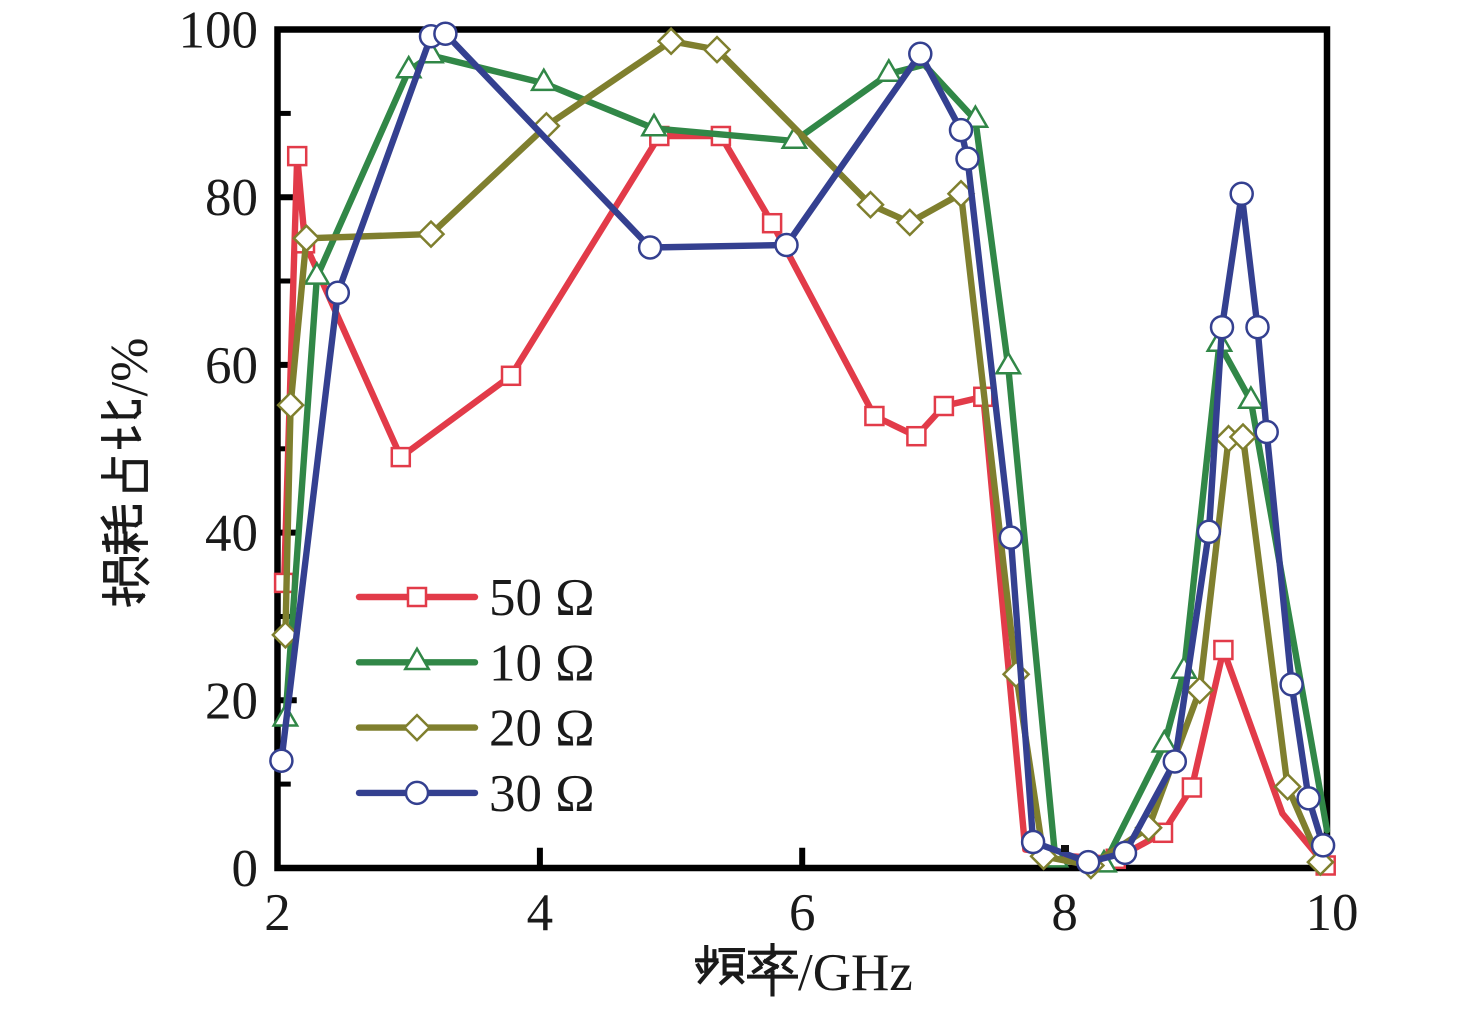 This screenshot has width=1476, height=1014. Describe the element at coordinates (245, 869) in the screenshot. I see `svg-text: 0` at that location.